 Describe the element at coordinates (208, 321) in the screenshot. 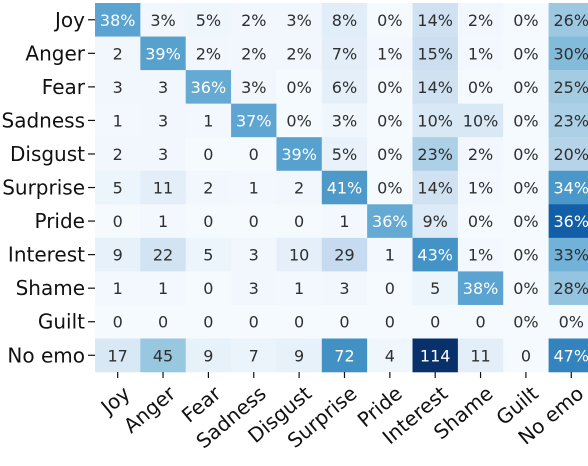

I see `heatmap-cell-guilt-fear` at that location.